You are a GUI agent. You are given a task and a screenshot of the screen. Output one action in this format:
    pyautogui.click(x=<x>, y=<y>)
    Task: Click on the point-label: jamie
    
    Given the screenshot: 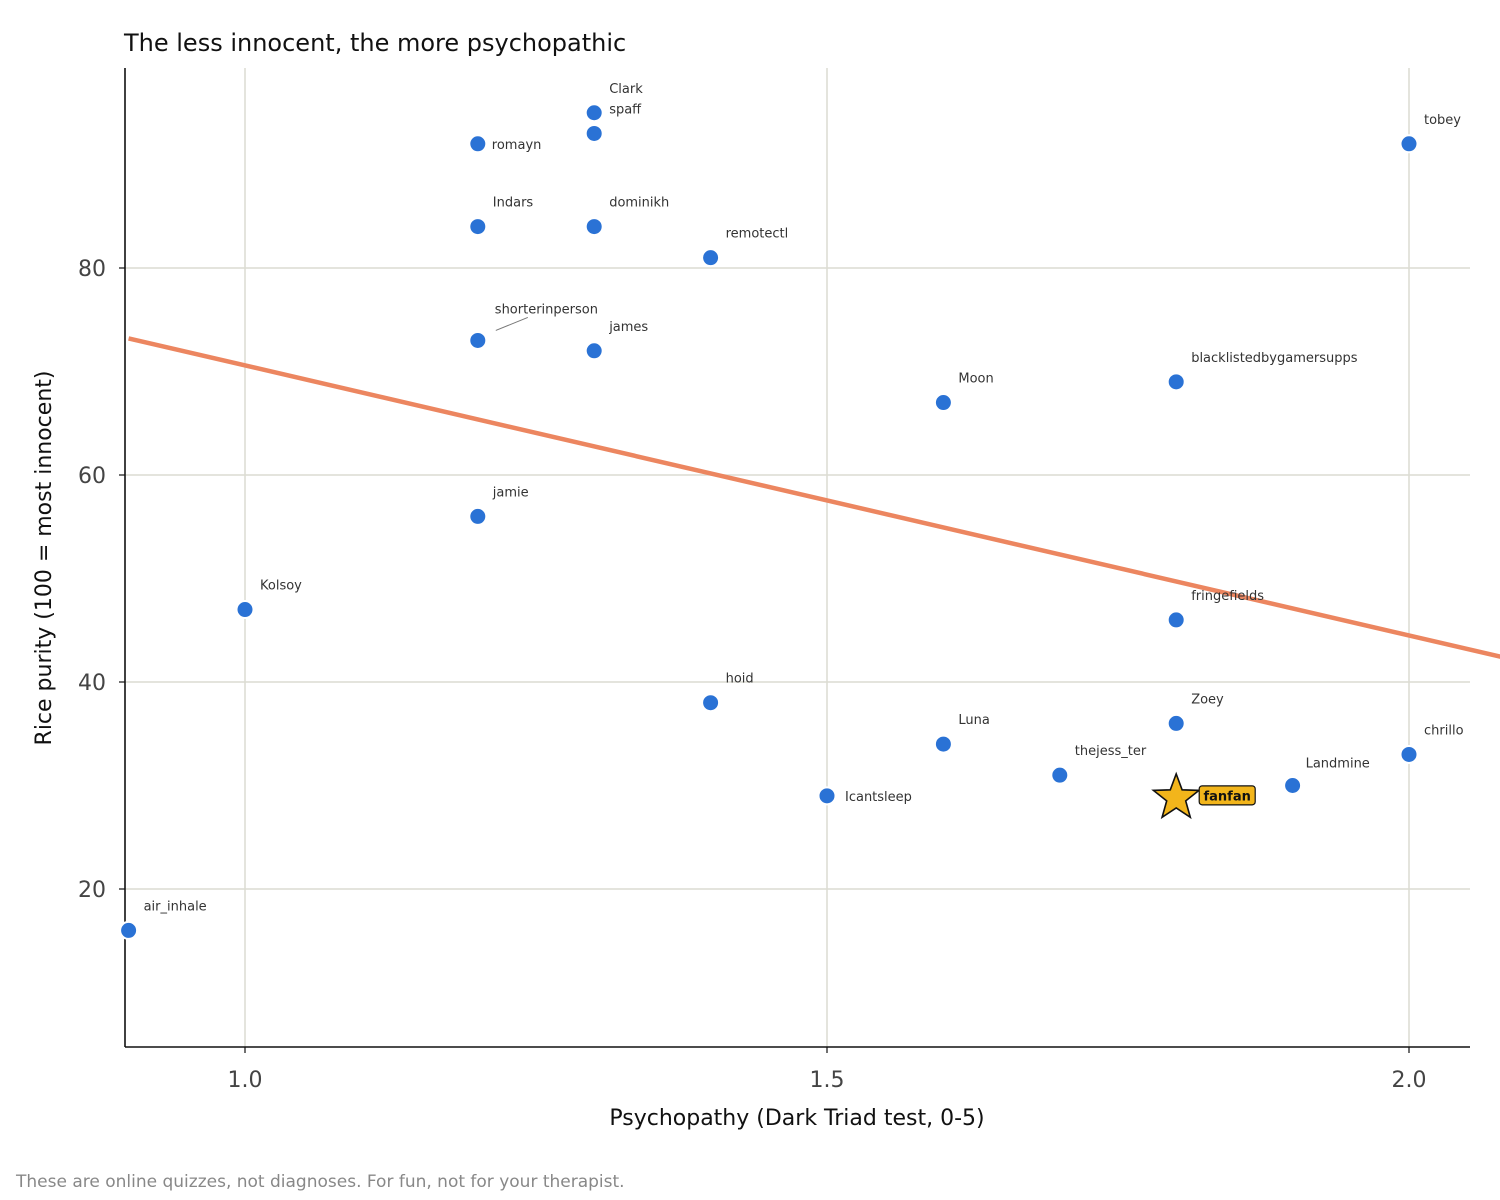 What is the action you would take?
    pyautogui.click(x=510, y=492)
    